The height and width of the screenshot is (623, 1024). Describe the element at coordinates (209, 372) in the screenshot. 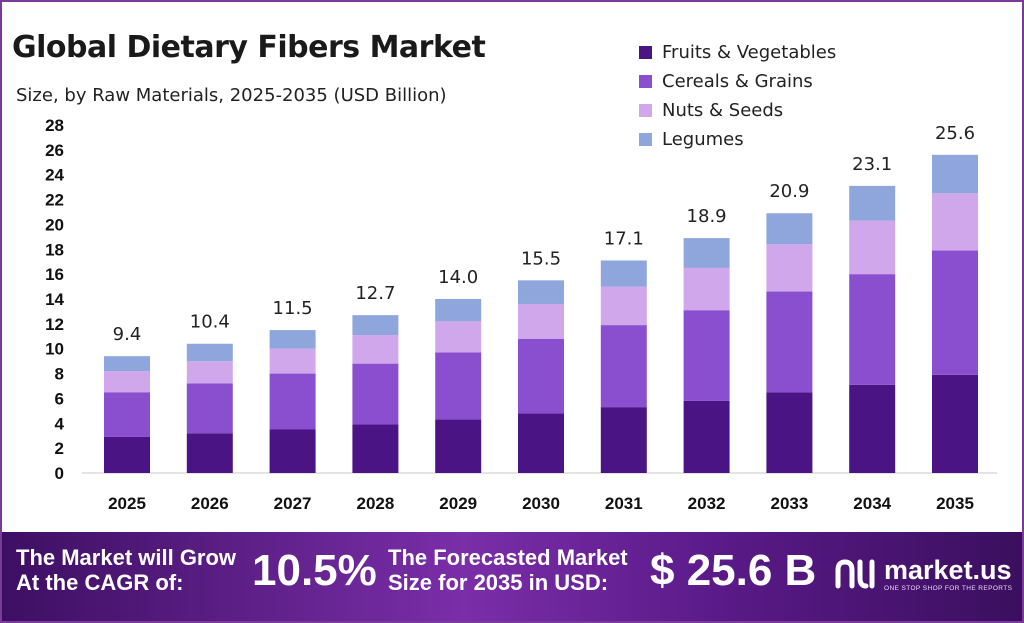

I see `bar-segment-nuts-seeds-2026` at that location.